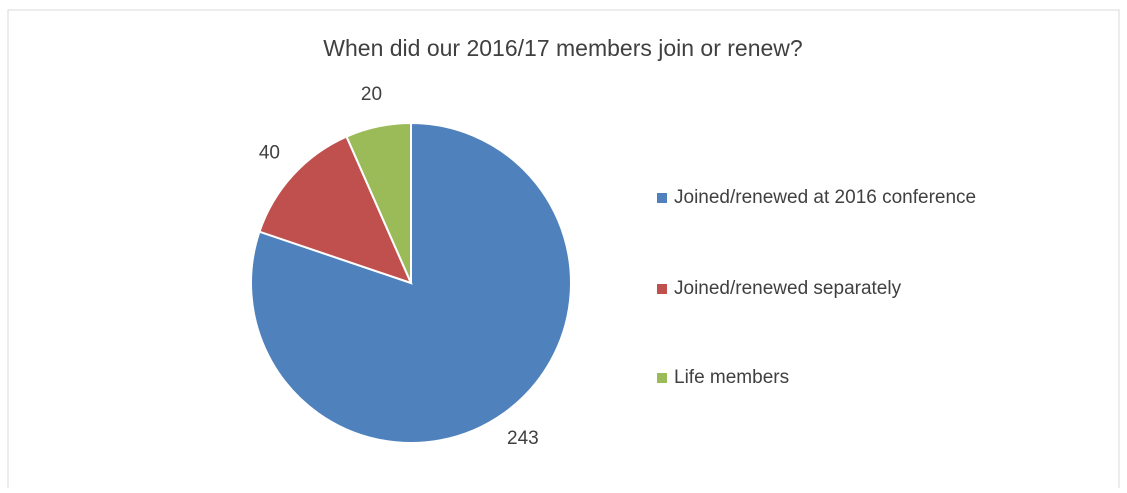 This screenshot has width=1127, height=493. What do you see at coordinates (825, 197) in the screenshot?
I see `legend-label: Joined/renewed at 2016 conference` at bounding box center [825, 197].